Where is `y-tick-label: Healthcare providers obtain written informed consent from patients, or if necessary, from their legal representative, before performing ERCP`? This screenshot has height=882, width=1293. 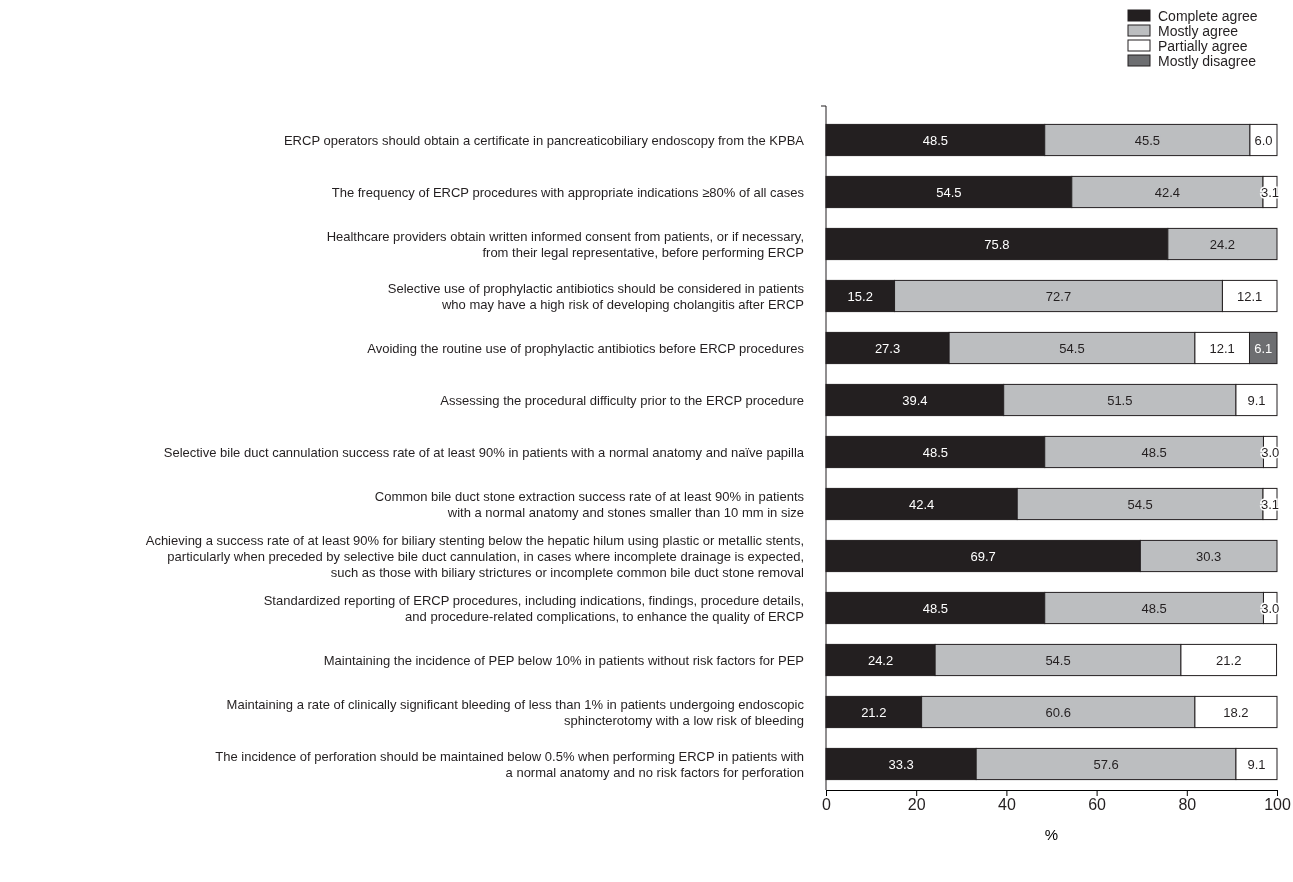 y-tick-label: Healthcare providers obtain written informed consent from patients, or if necessary, from their legal representative, before performing ERCP is located at coordinates (565, 244).